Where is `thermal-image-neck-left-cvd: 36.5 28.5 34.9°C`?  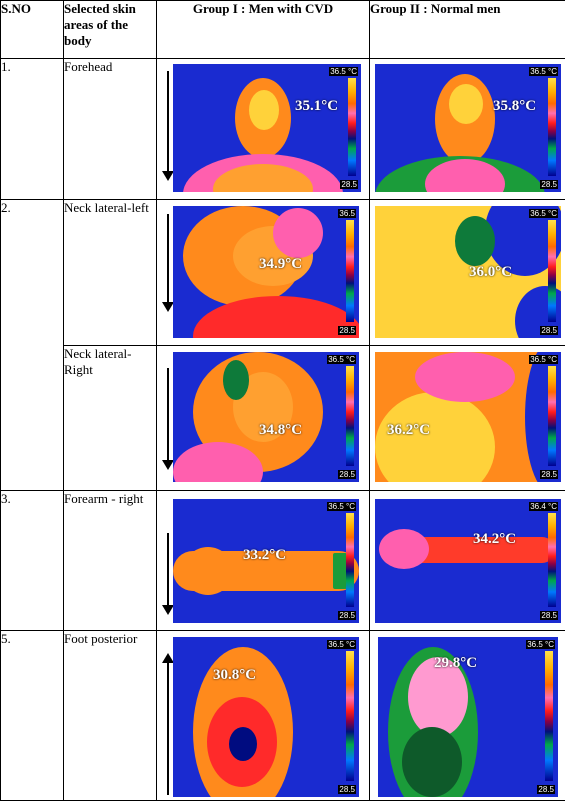 thermal-image-neck-left-cvd: 36.5 28.5 34.9°C is located at coordinates (266, 272).